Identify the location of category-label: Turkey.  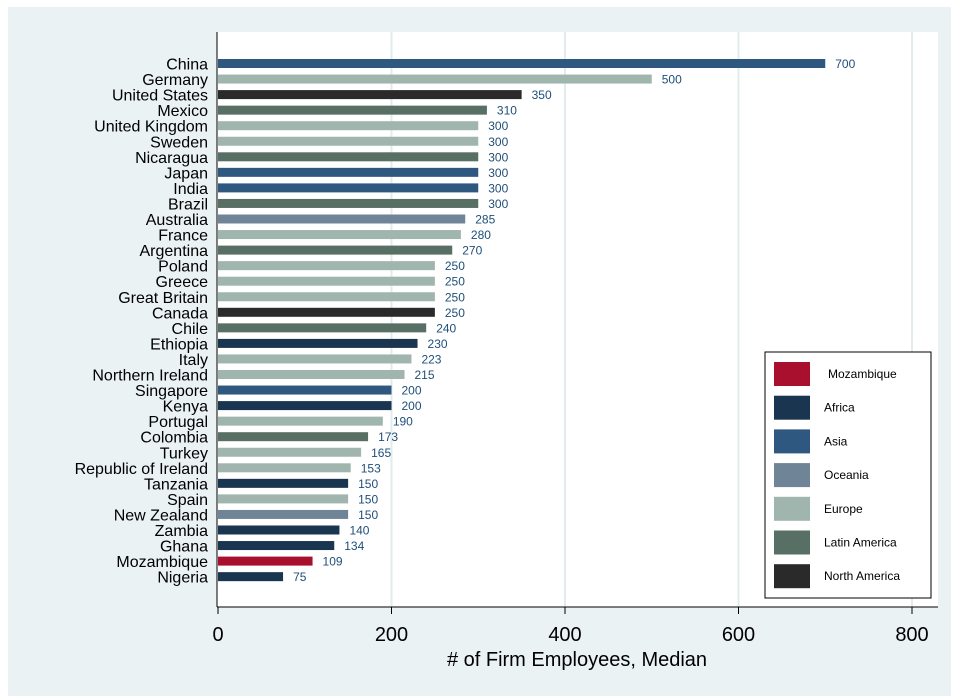
(184, 453).